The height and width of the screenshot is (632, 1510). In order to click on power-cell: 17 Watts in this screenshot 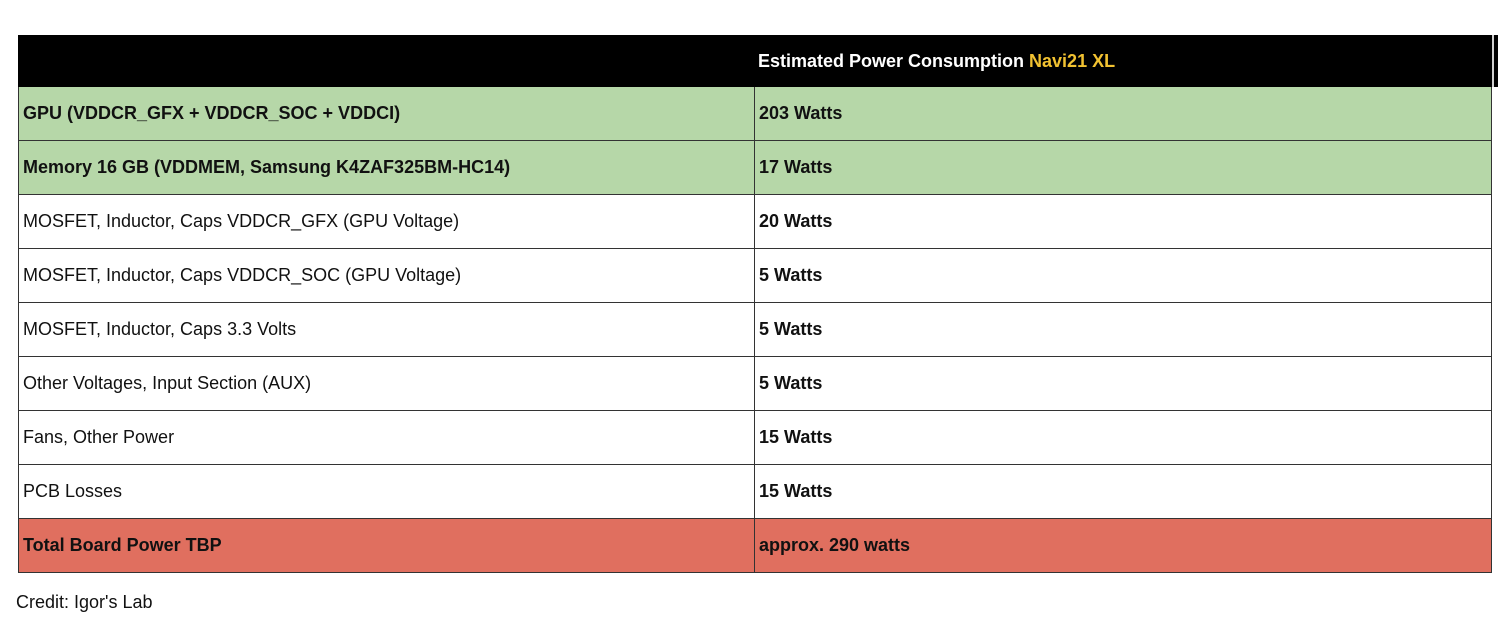, I will do `click(796, 167)`.